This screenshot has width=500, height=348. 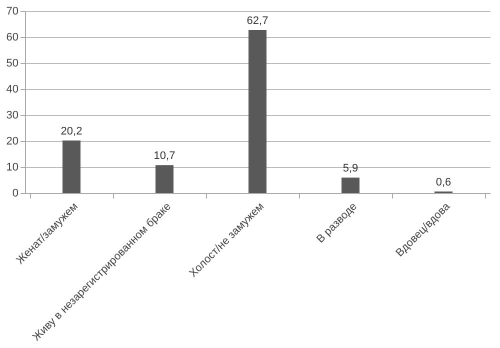 I want to click on data-label: 0,6, so click(x=444, y=182).